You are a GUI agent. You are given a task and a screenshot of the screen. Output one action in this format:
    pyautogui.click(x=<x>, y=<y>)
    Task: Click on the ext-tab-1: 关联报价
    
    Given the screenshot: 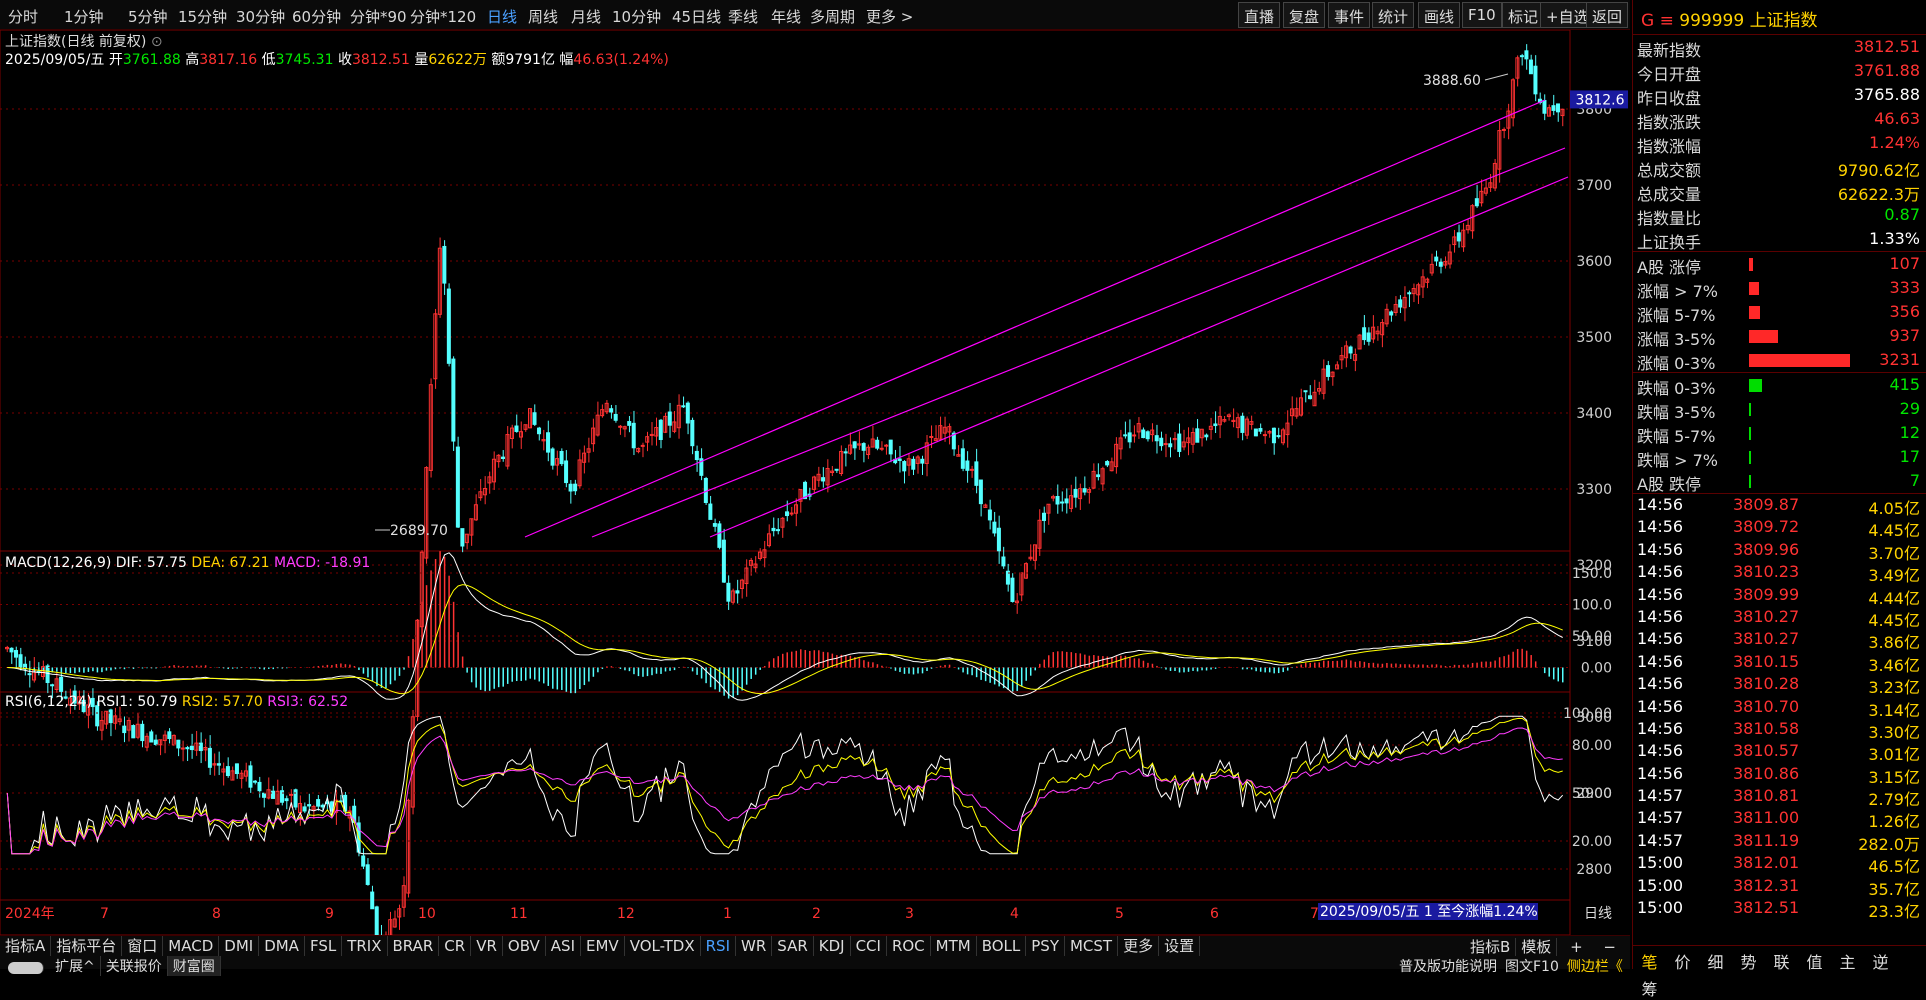 What is the action you would take?
    pyautogui.click(x=134, y=966)
    